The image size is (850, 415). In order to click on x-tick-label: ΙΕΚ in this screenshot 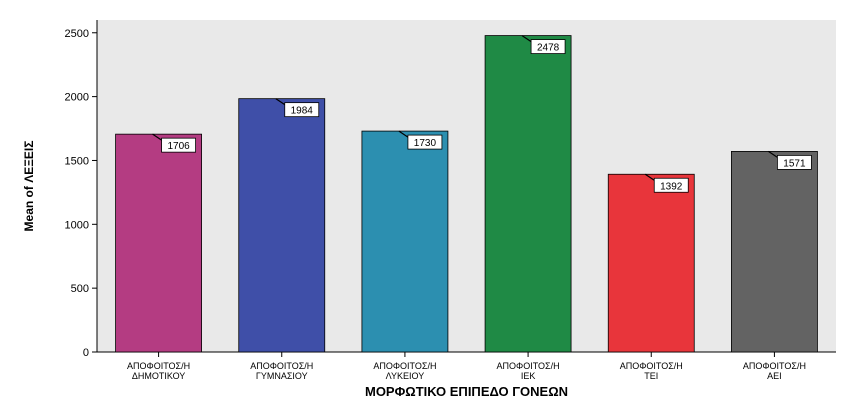, I will do `click(528, 376)`.